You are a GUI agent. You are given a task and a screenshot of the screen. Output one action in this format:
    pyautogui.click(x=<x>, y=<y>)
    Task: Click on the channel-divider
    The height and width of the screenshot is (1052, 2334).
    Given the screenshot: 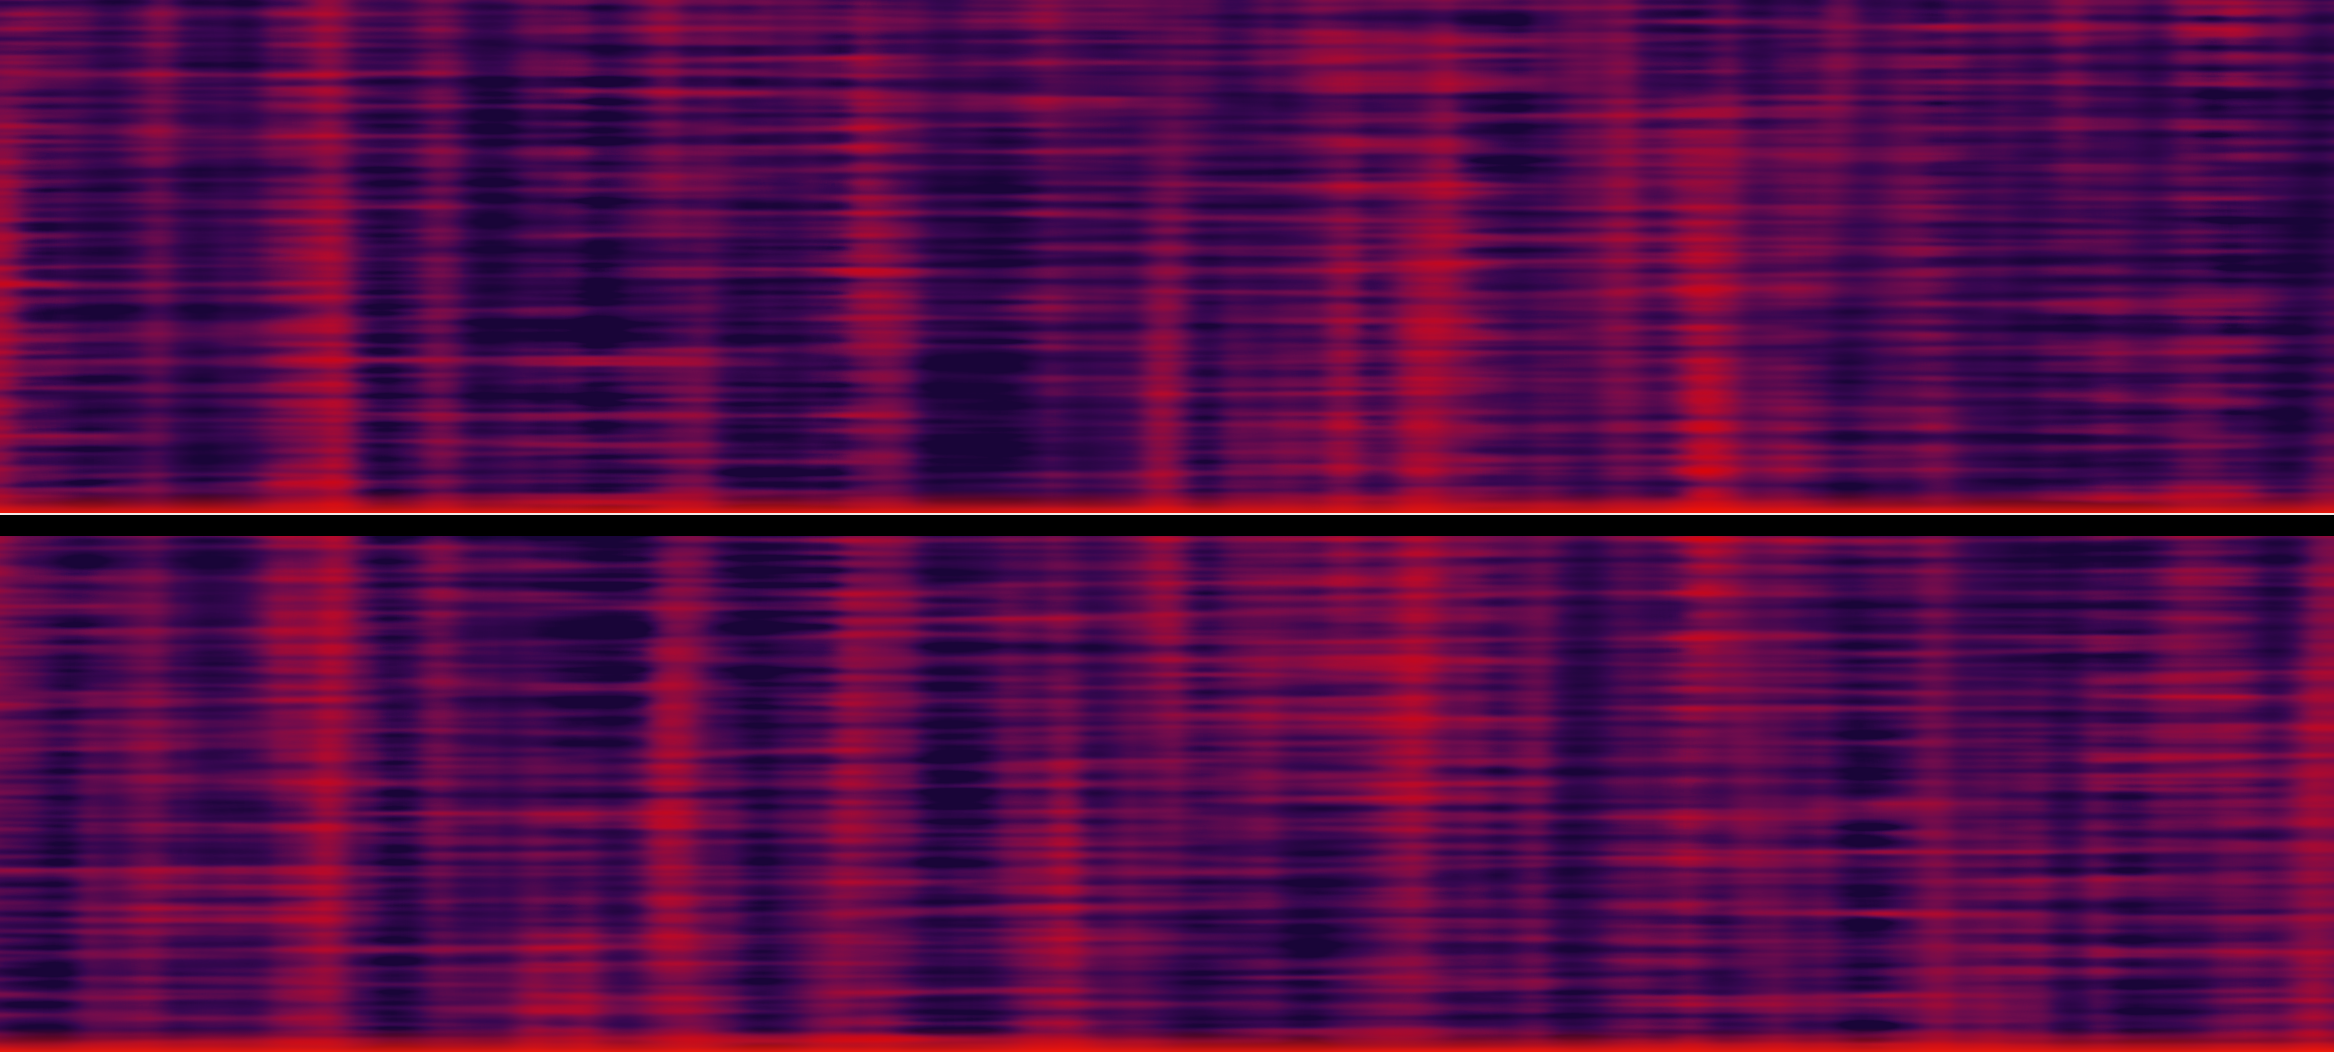 What is the action you would take?
    pyautogui.click(x=1167, y=525)
    